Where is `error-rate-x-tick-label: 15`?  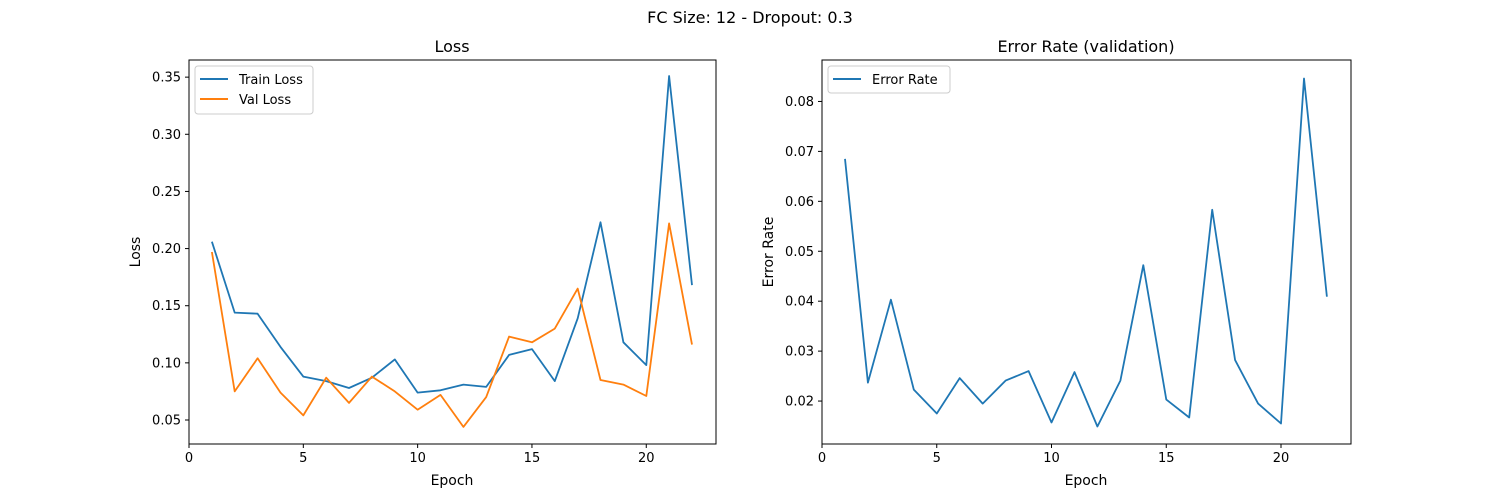 error-rate-x-tick-label: 15 is located at coordinates (1166, 458).